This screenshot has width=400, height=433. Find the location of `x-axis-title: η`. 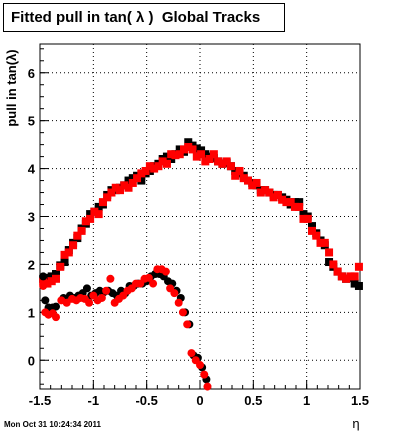

x-axis-title: η is located at coordinates (355, 423).